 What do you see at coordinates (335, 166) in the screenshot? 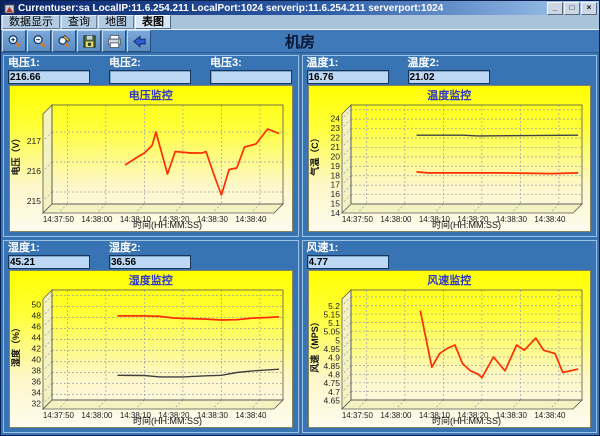
I see `svg-text: 19` at bounding box center [335, 166].